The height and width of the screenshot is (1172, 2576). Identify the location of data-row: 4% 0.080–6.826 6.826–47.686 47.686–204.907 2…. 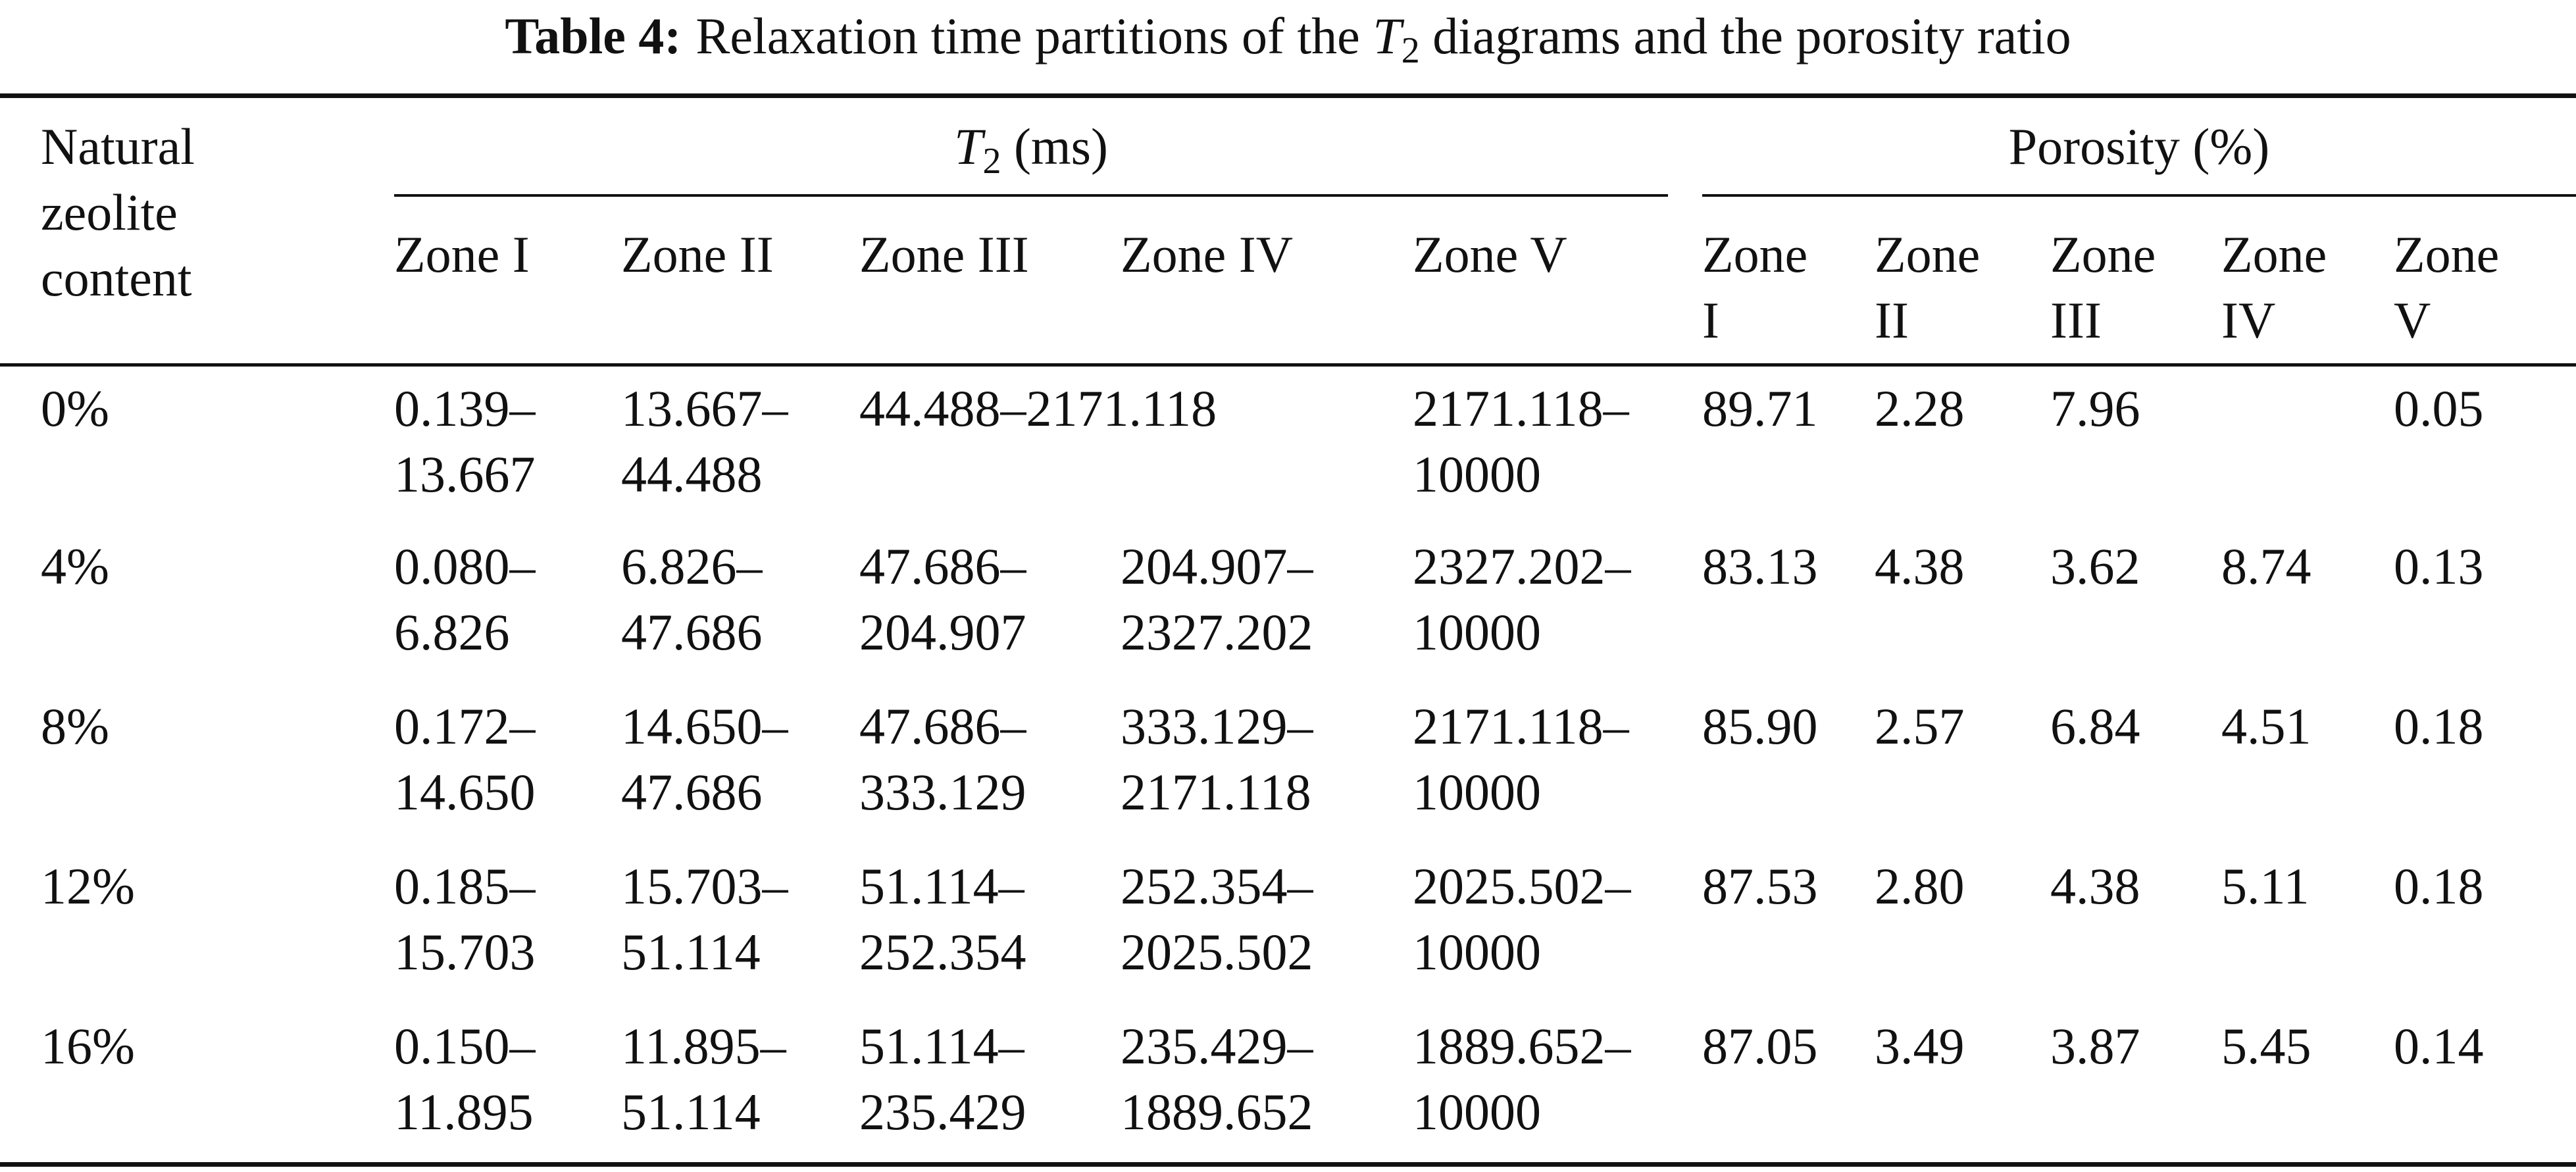
(1288, 604).